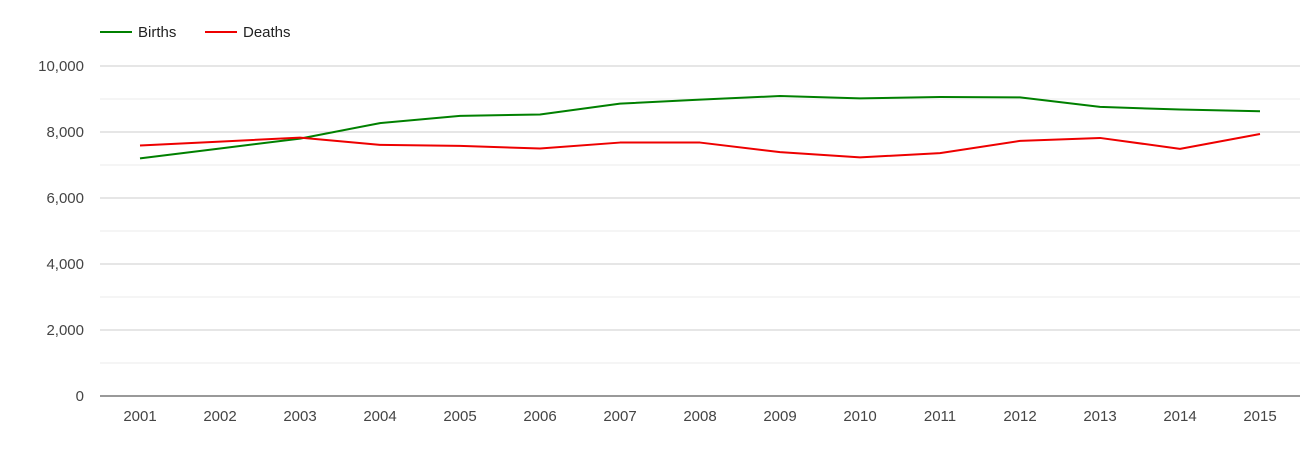 The height and width of the screenshot is (450, 1305). What do you see at coordinates (379, 416) in the screenshot?
I see `x-tick-label: 2004` at bounding box center [379, 416].